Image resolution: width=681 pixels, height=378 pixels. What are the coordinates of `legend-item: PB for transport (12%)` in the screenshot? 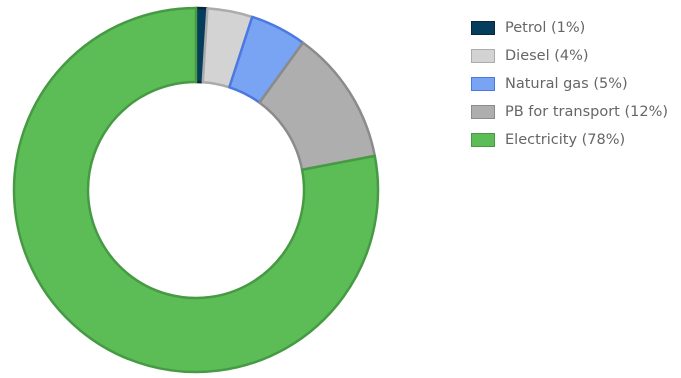 It's located at (569, 112).